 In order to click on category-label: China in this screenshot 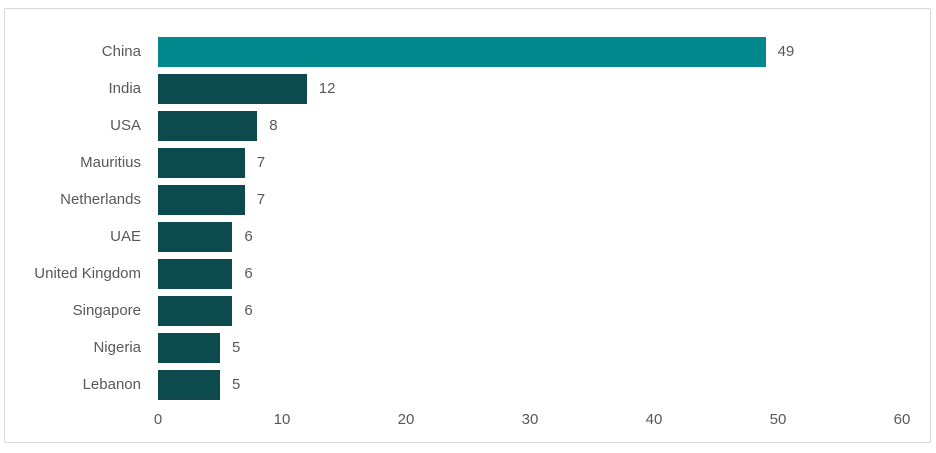, I will do `click(121, 51)`.